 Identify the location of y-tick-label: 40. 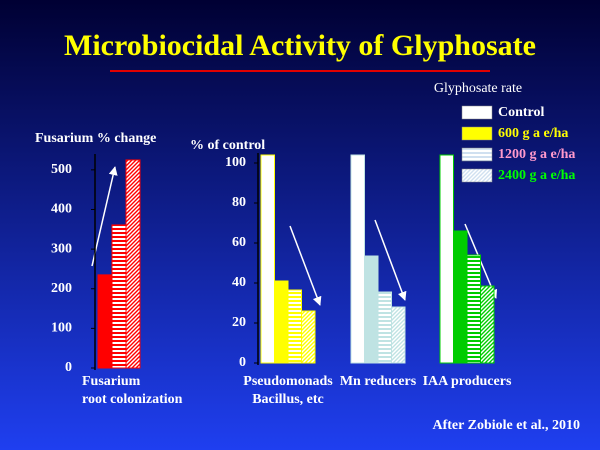
(239, 282).